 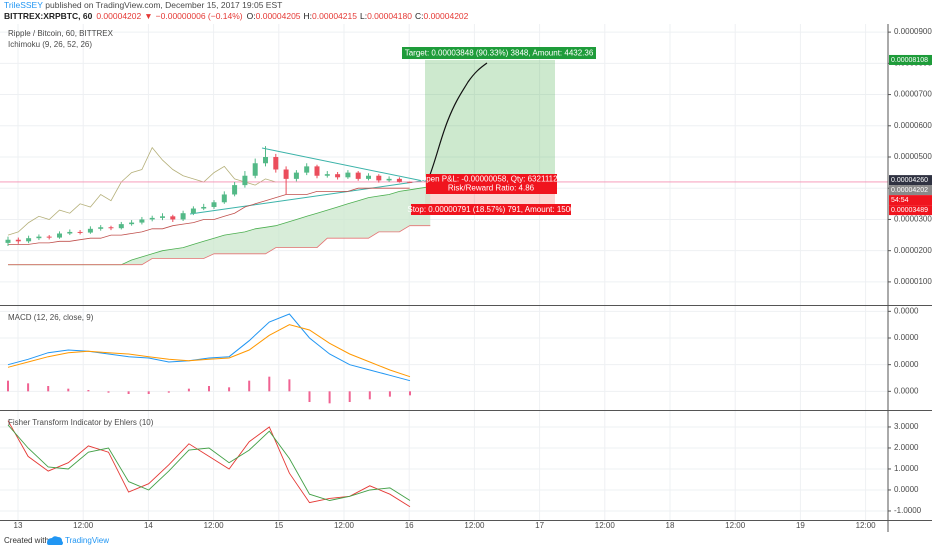 I want to click on price-badge-label: 0.00004260, so click(x=909, y=180).